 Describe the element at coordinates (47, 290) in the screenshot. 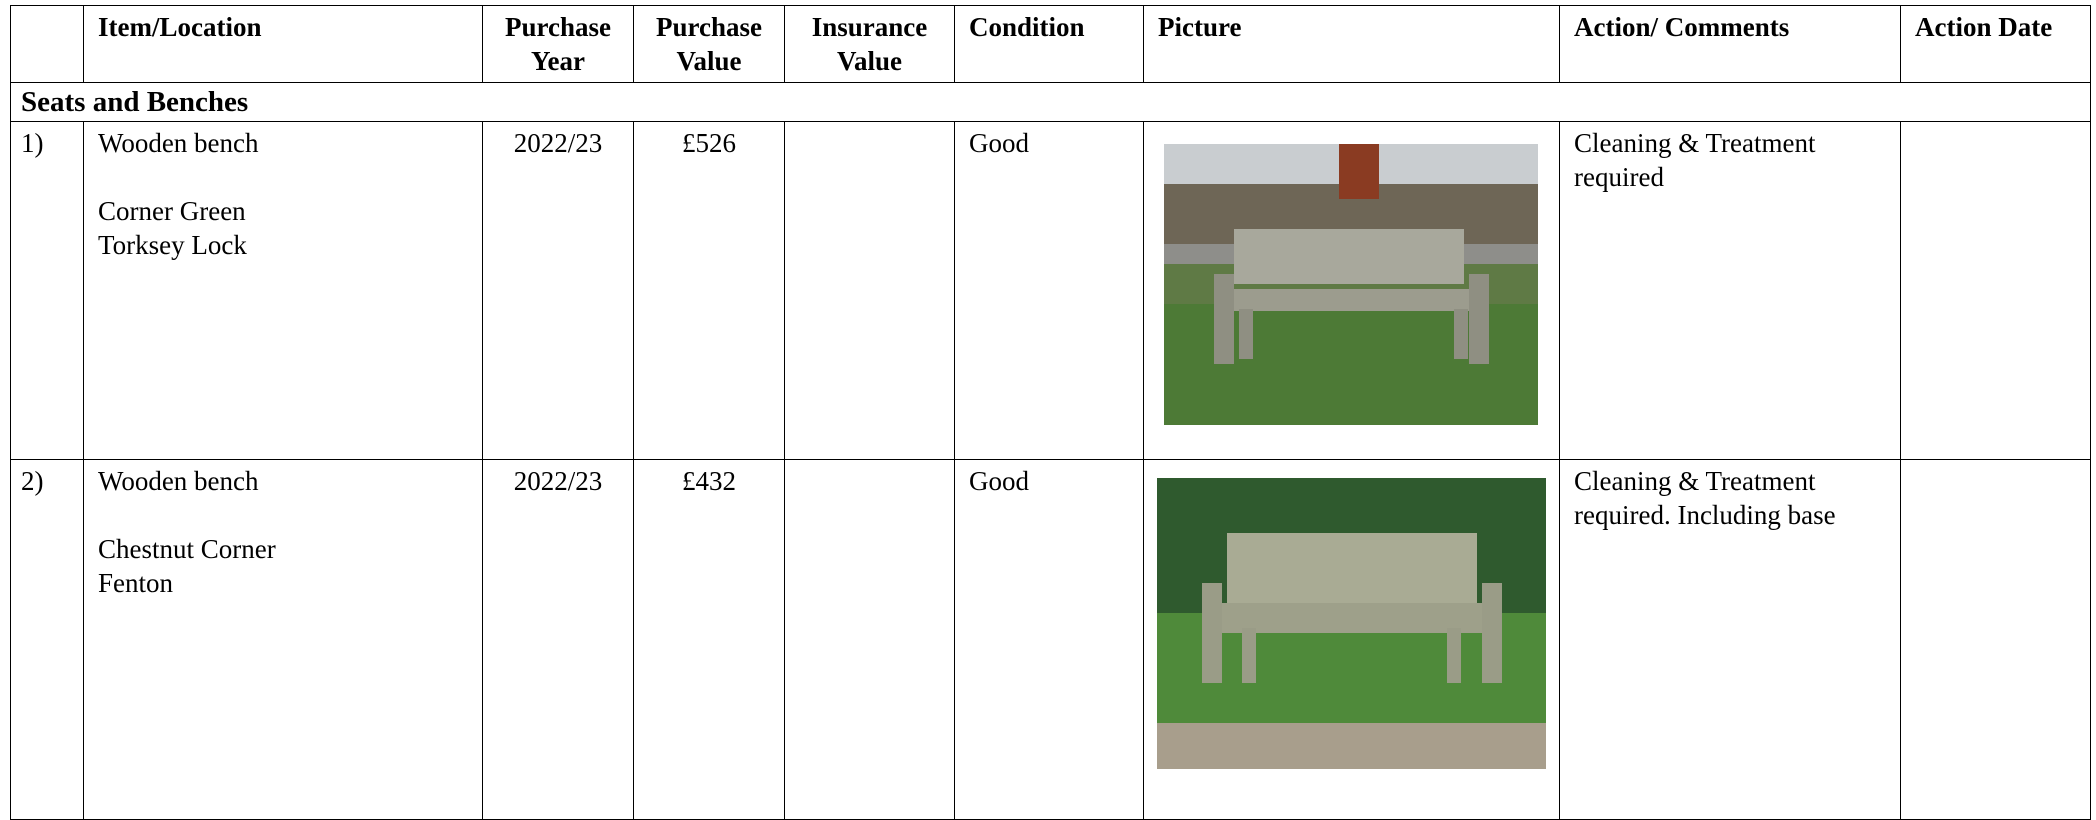

I see `row-number: 1)` at that location.